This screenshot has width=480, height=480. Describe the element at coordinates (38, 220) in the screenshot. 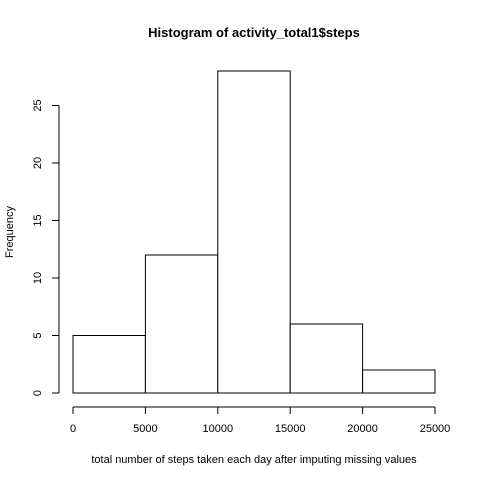

I see `y-tick-label: 15` at that location.